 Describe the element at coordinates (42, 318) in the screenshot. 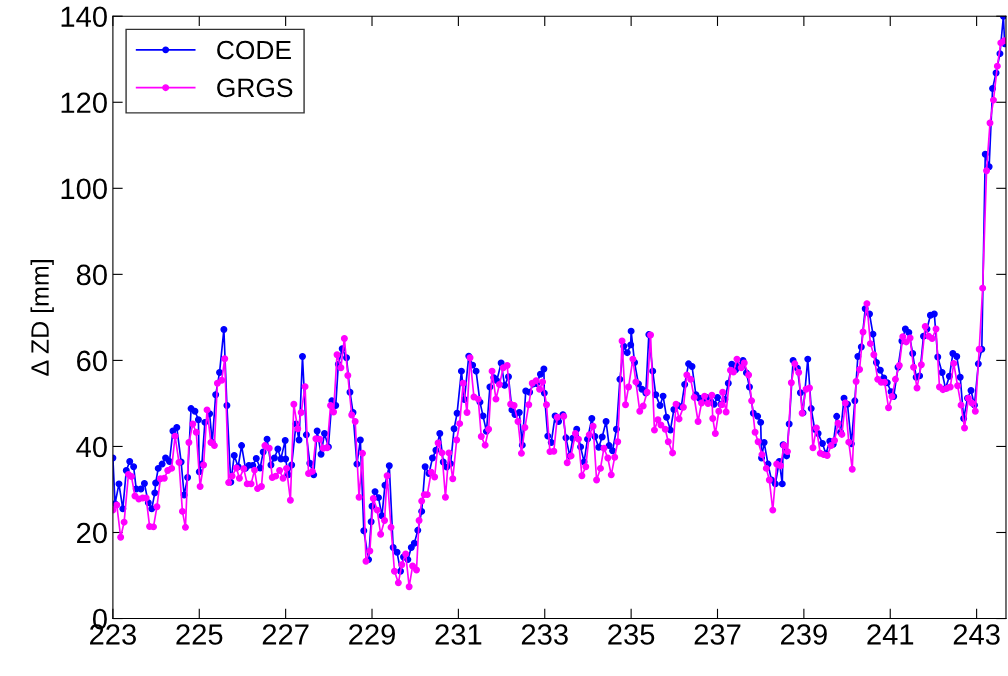

I see `y-axis-title: Δ ZD [mm]` at that location.